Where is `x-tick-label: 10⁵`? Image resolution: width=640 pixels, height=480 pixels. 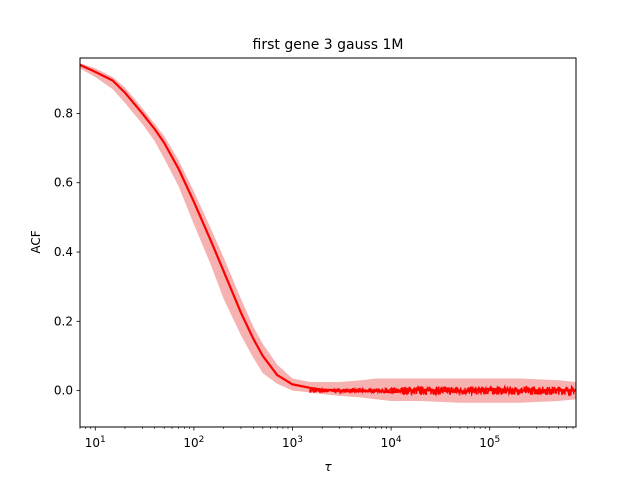
x-tick-label: 10⁵ is located at coordinates (489, 442).